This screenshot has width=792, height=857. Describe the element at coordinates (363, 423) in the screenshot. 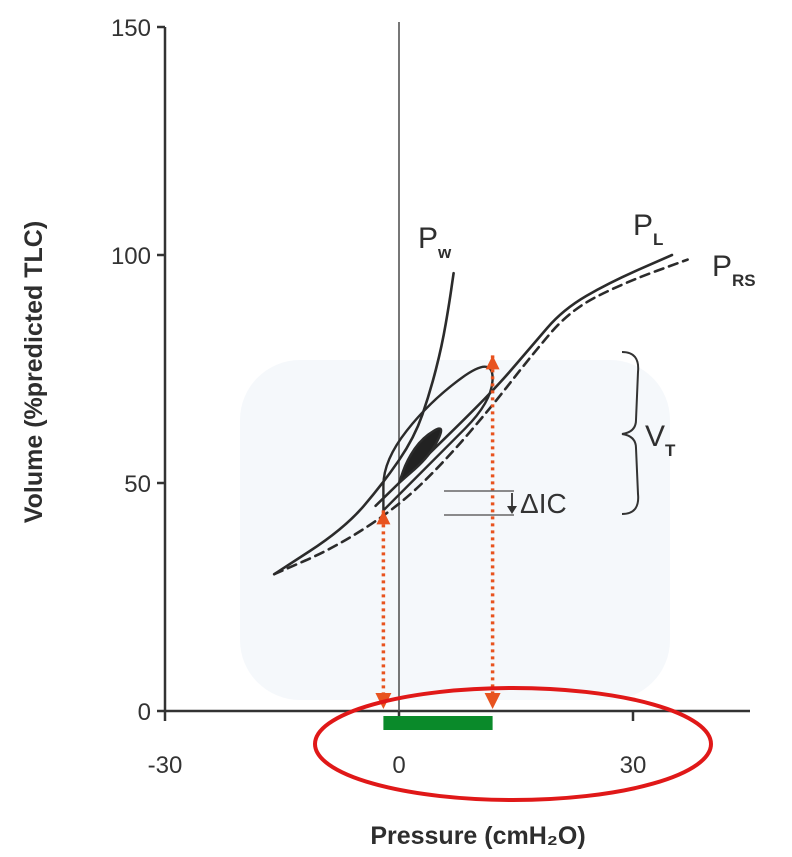

I see `series-line-pw` at that location.